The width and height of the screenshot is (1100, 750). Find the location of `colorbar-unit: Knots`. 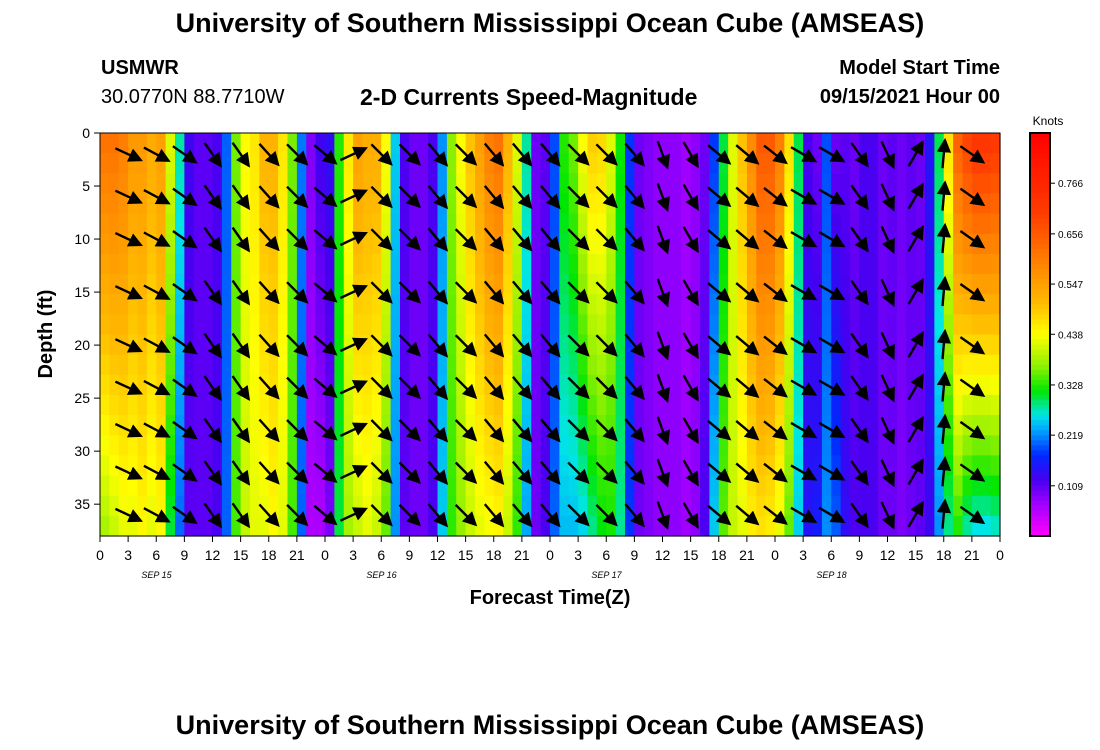

colorbar-unit: Knots is located at coordinates (1048, 121).